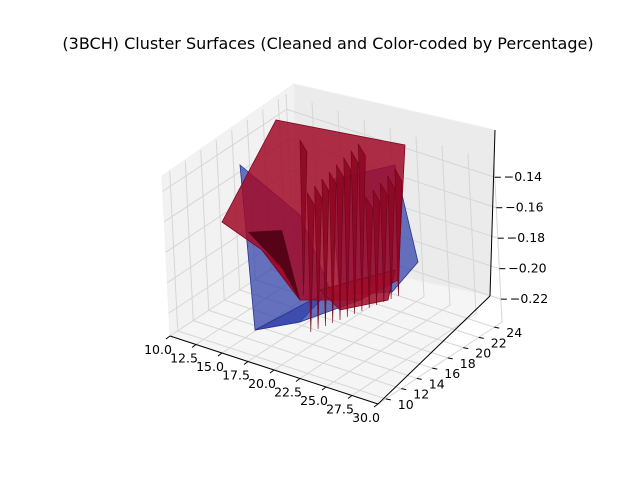  What do you see at coordinates (499, 342) in the screenshot?
I see `y-tick-label: 22` at bounding box center [499, 342].